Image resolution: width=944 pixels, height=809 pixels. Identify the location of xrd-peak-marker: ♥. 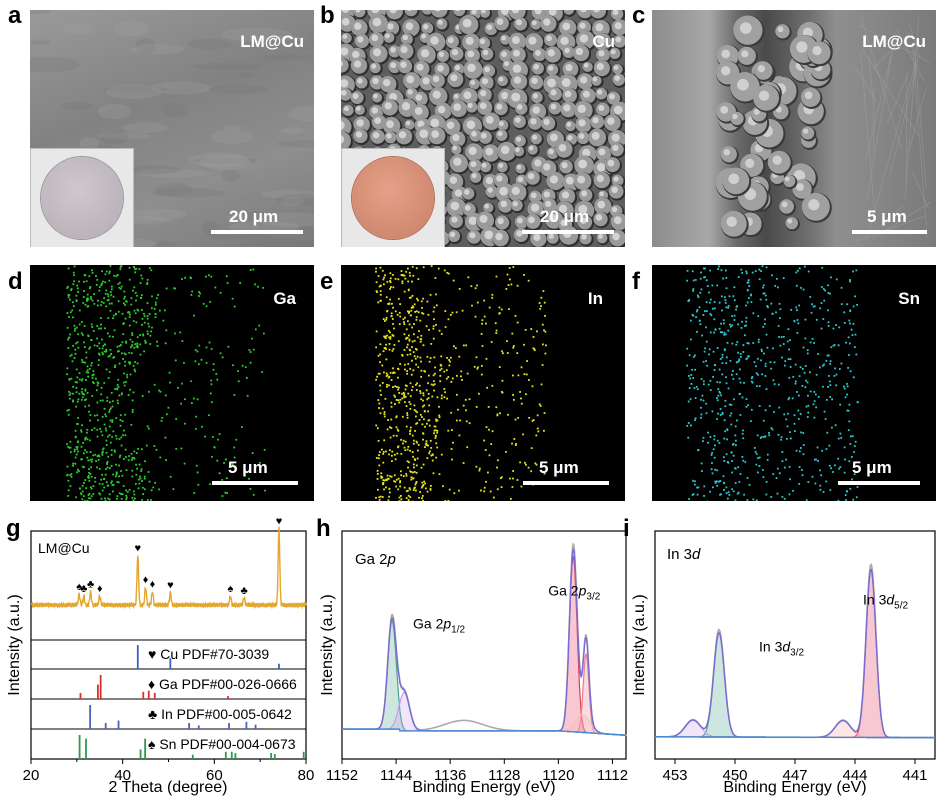
(138, 549).